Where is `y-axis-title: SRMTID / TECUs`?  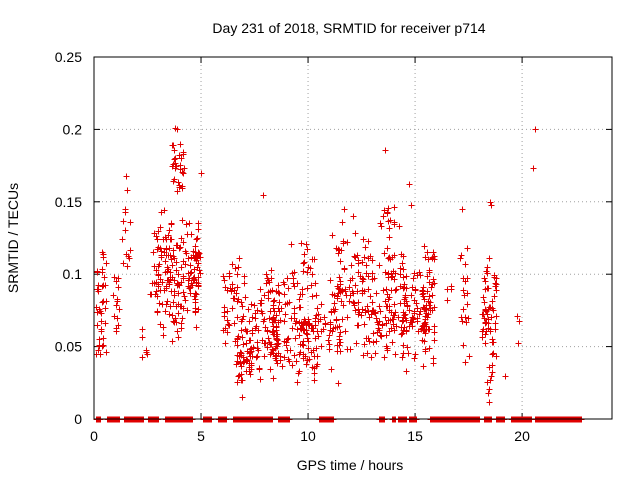 y-axis-title: SRMTID / TECUs is located at coordinates (13, 238).